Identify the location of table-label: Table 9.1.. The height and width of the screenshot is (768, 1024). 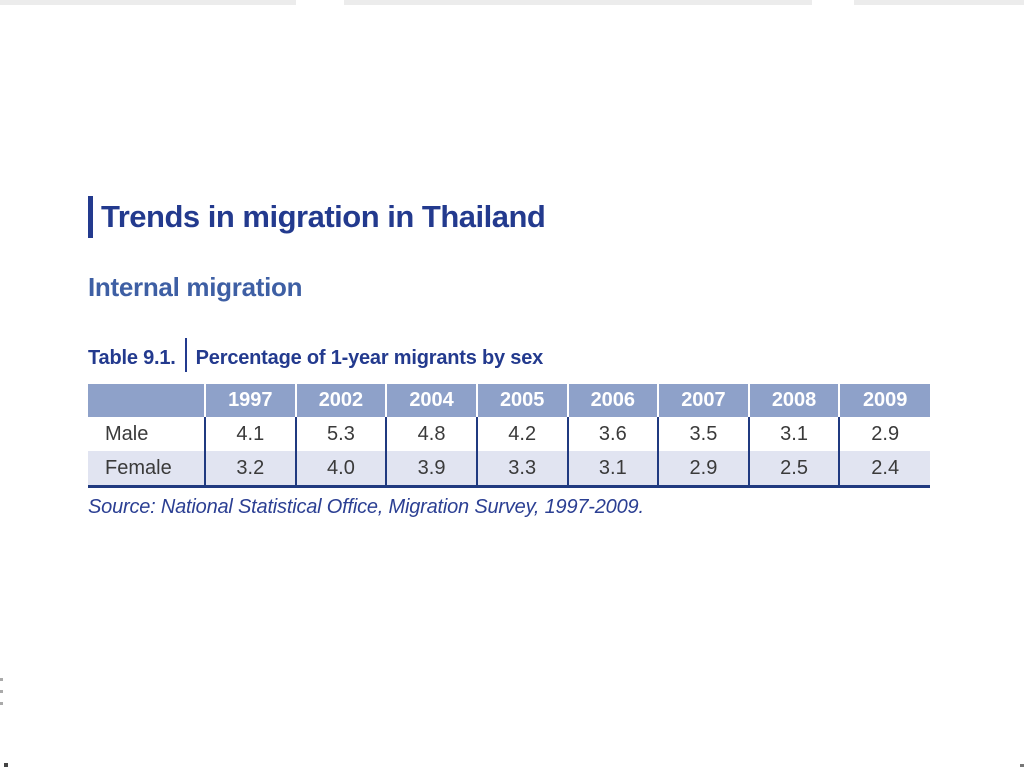
(132, 357).